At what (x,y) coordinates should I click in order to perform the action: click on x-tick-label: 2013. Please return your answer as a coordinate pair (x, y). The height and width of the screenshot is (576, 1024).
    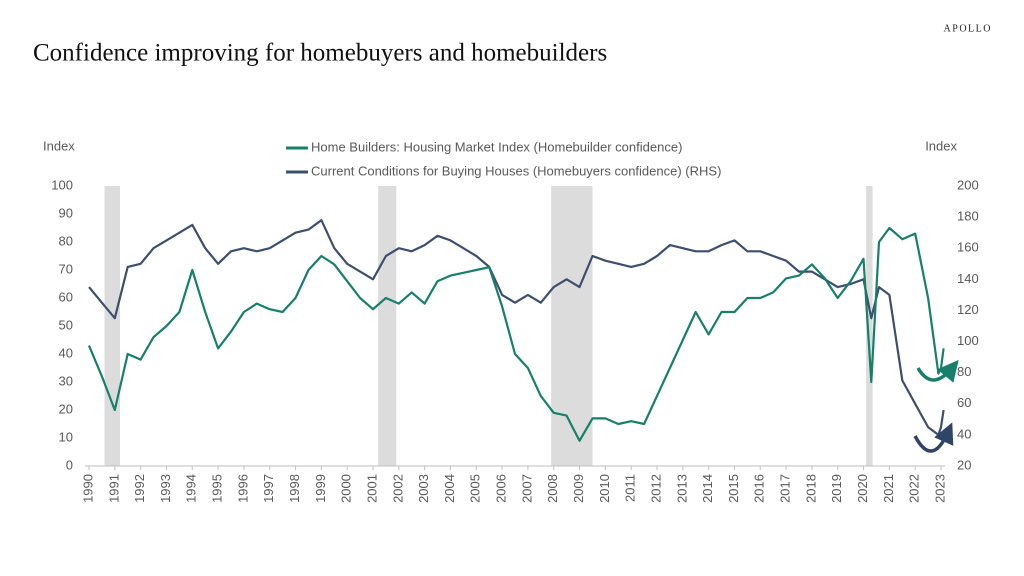
    Looking at the image, I should click on (681, 488).